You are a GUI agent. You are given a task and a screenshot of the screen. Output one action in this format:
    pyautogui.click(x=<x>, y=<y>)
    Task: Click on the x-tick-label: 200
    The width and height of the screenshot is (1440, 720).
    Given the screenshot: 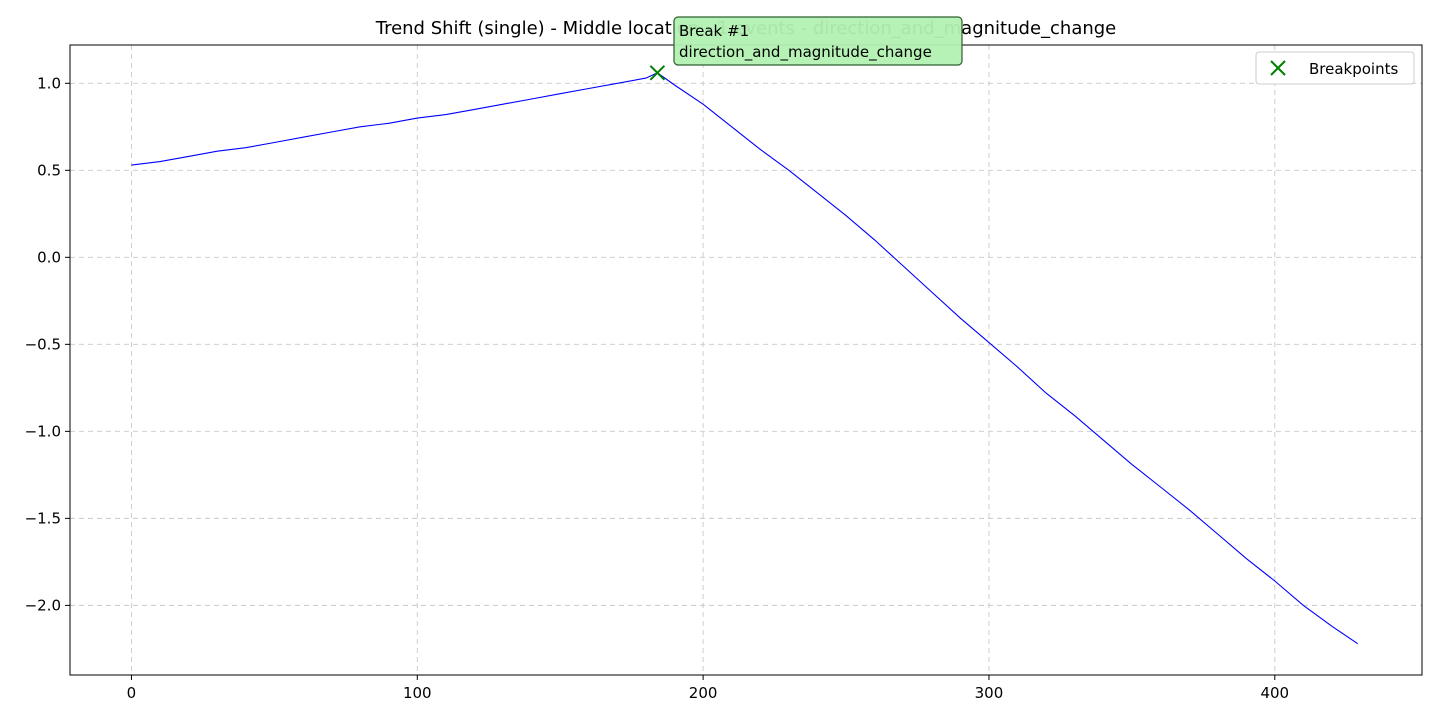 What is the action you would take?
    pyautogui.click(x=703, y=693)
    